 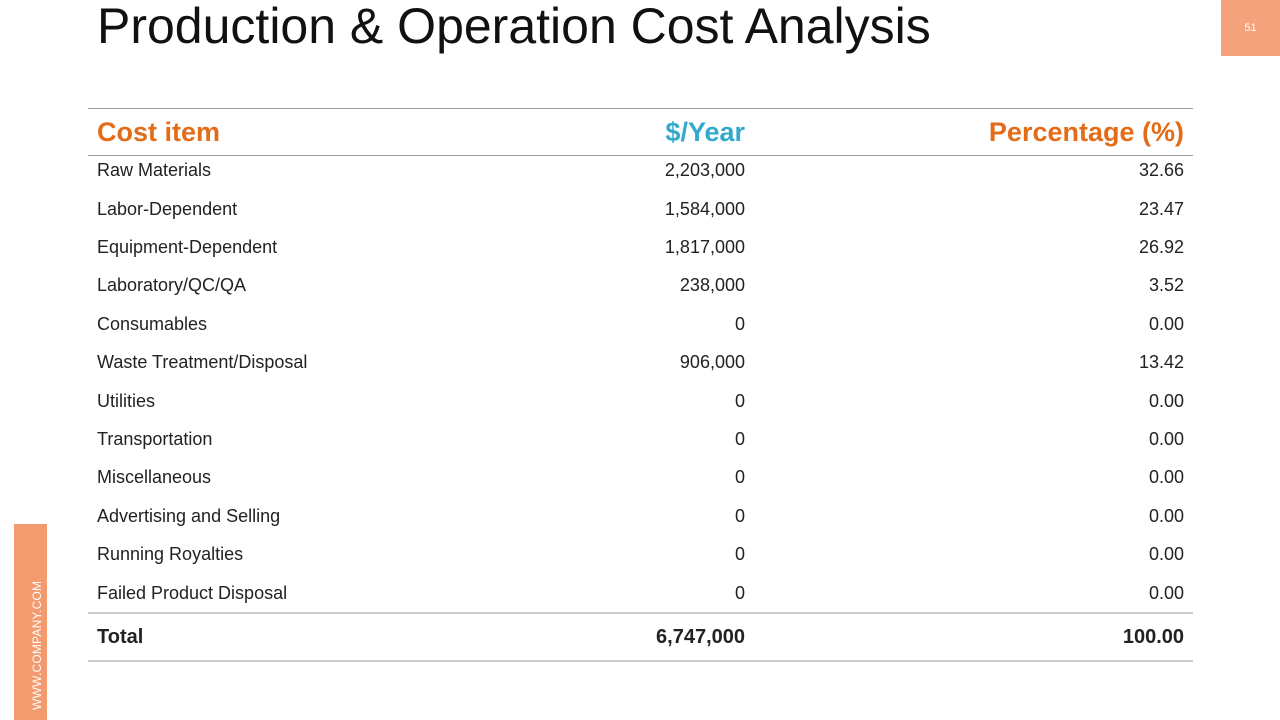 What do you see at coordinates (704, 247) in the screenshot?
I see `dollars-per-year-cell: 1,817,000` at bounding box center [704, 247].